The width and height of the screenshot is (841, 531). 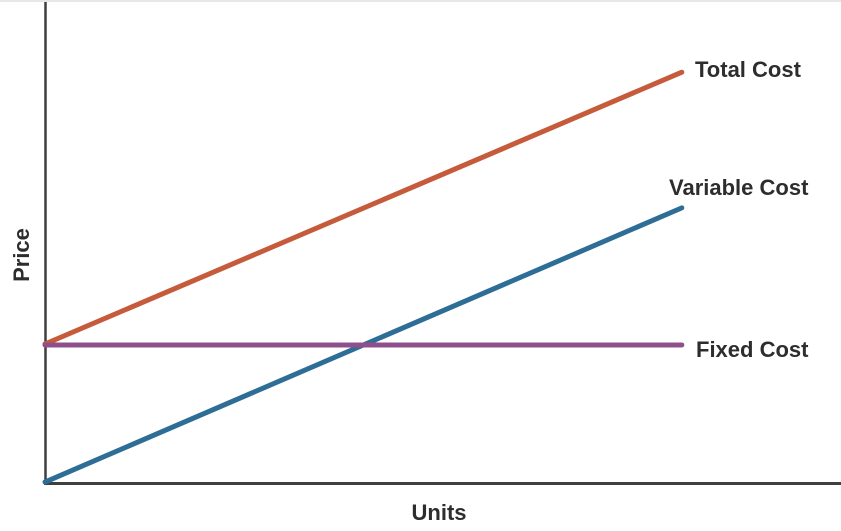 What do you see at coordinates (439, 512) in the screenshot?
I see `x-axis-label: Units` at bounding box center [439, 512].